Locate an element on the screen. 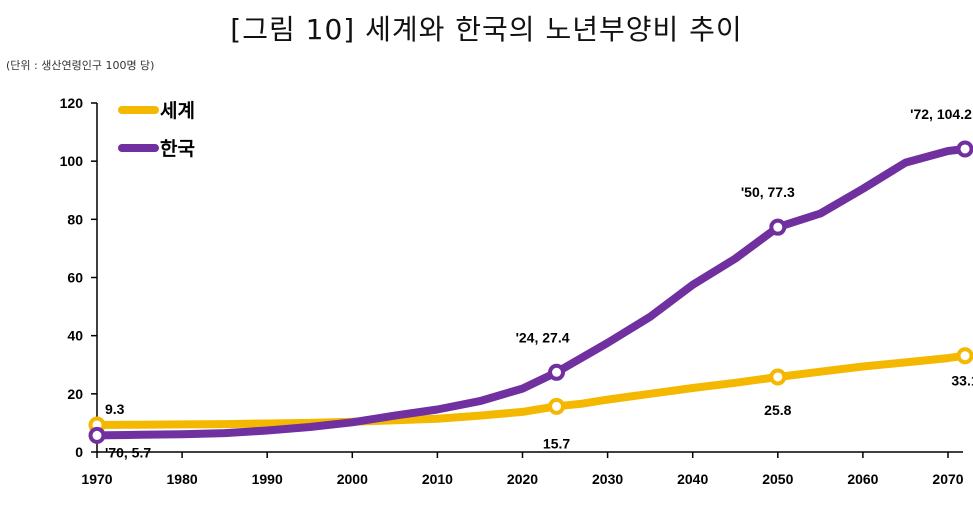  y-tick-label: 0 is located at coordinates (79, 452).